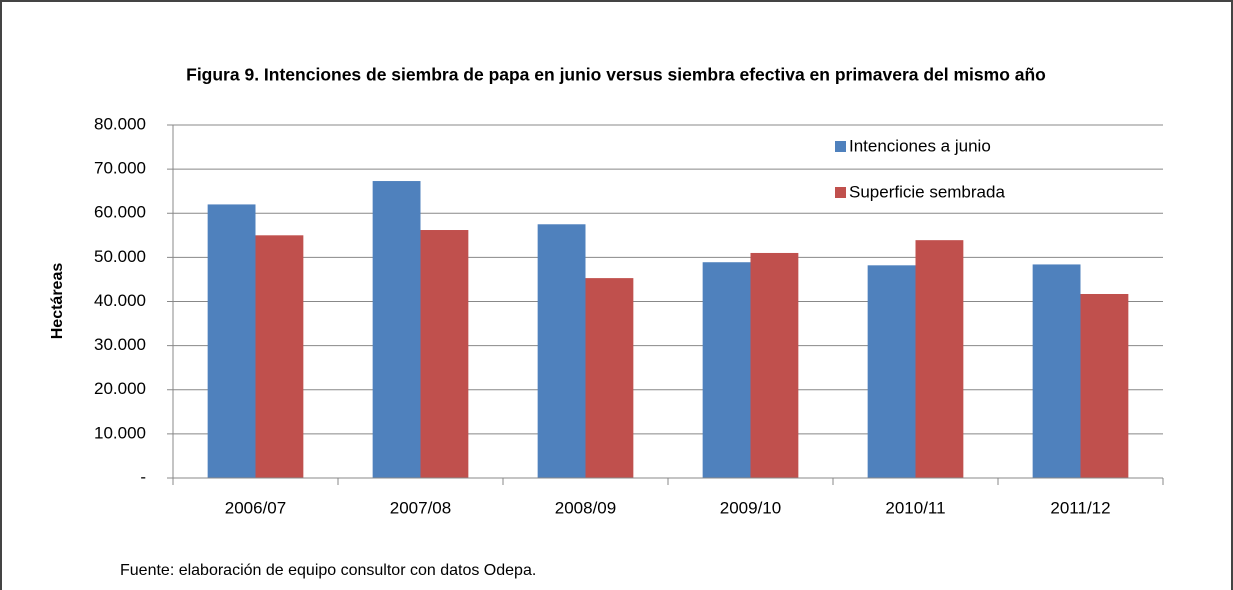 The image size is (1233, 590). I want to click on y-tick-label: 70.000, so click(120, 168).